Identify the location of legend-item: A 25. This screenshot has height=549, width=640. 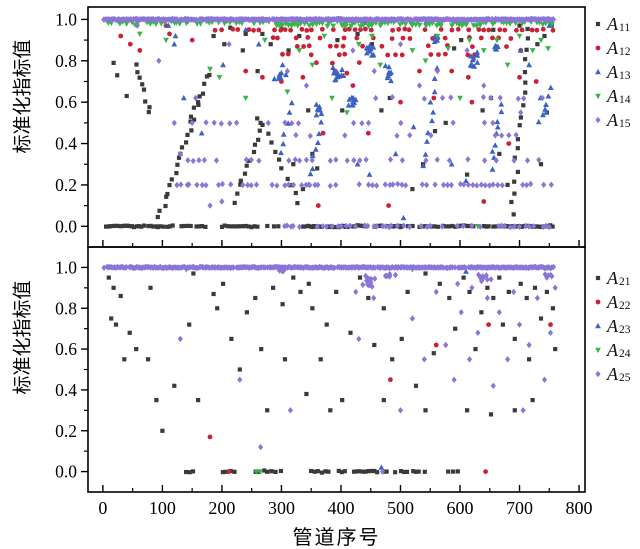
(611, 374).